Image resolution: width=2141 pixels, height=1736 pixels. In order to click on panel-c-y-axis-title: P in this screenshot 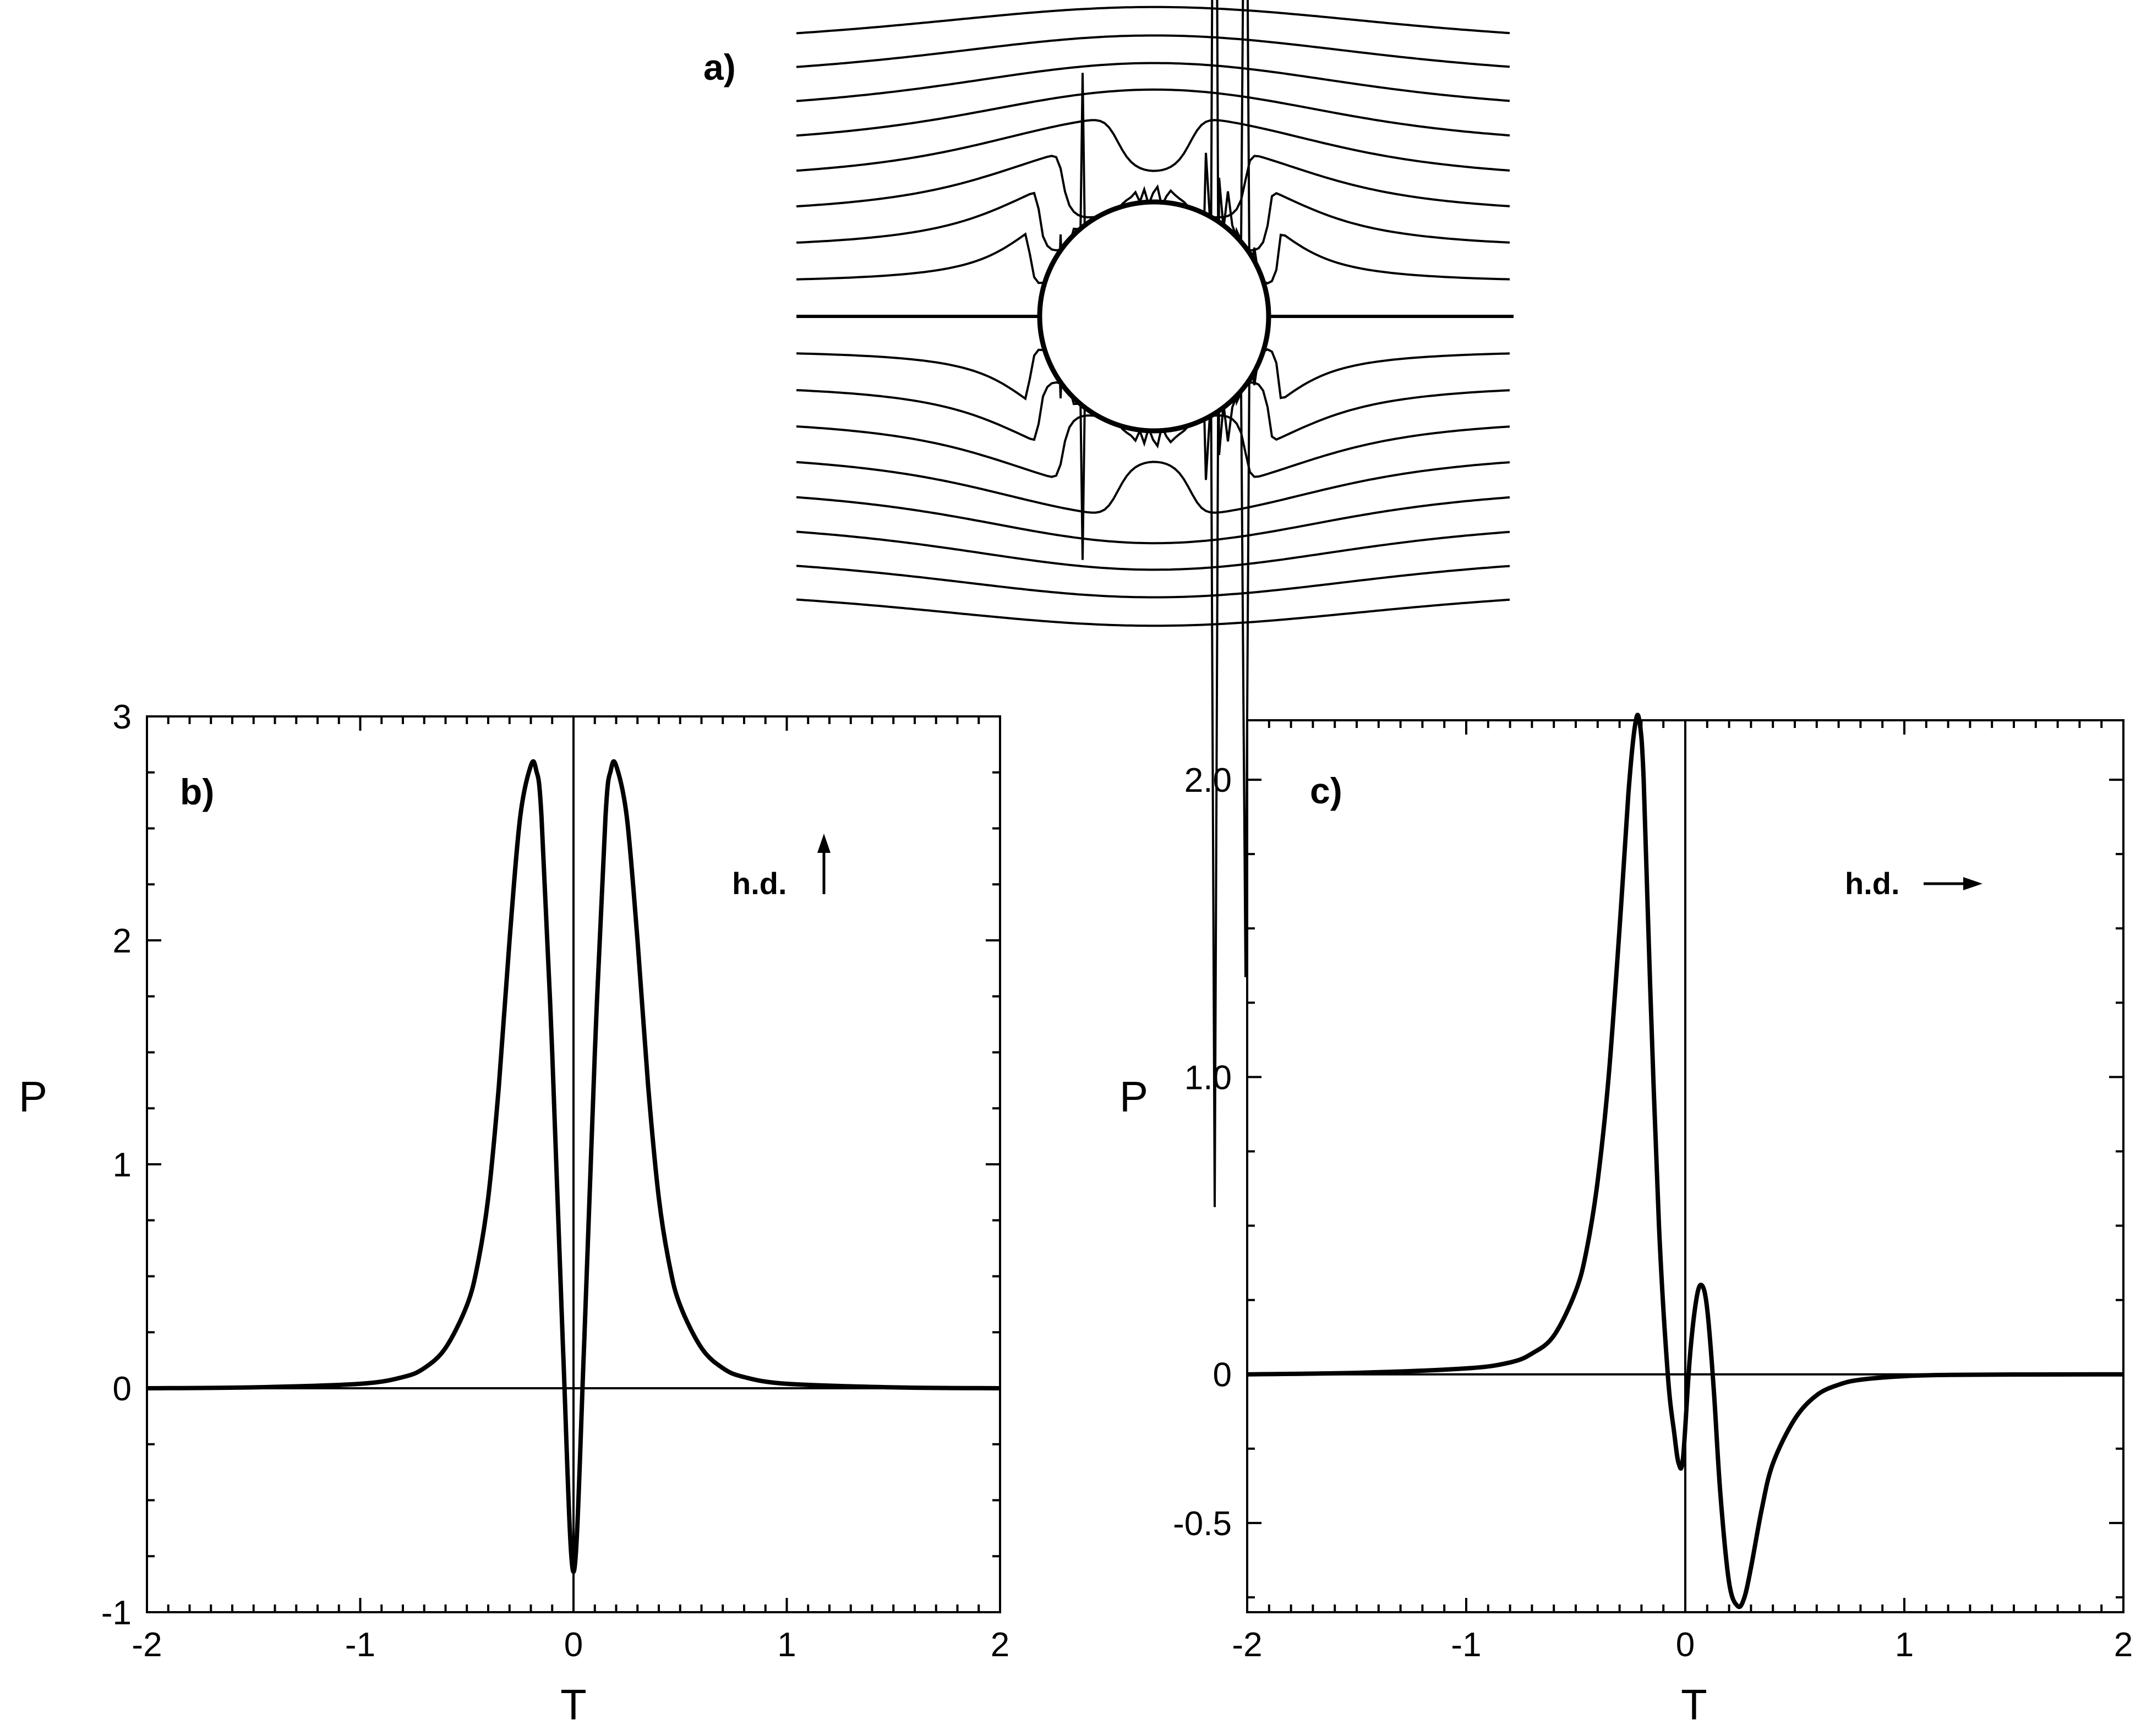, I will do `click(1133, 1096)`.